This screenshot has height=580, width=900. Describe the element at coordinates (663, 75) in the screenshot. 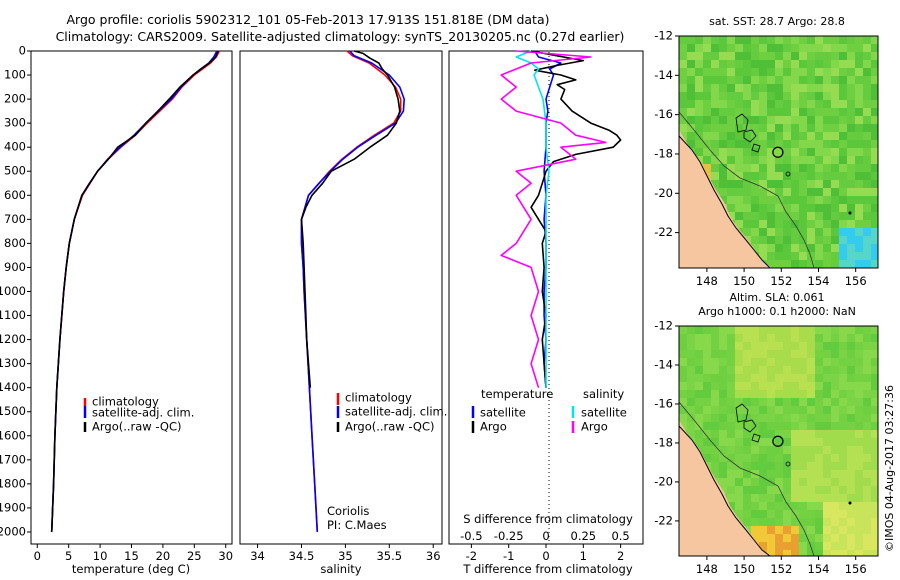

I see `lat-tick-label: -14` at that location.